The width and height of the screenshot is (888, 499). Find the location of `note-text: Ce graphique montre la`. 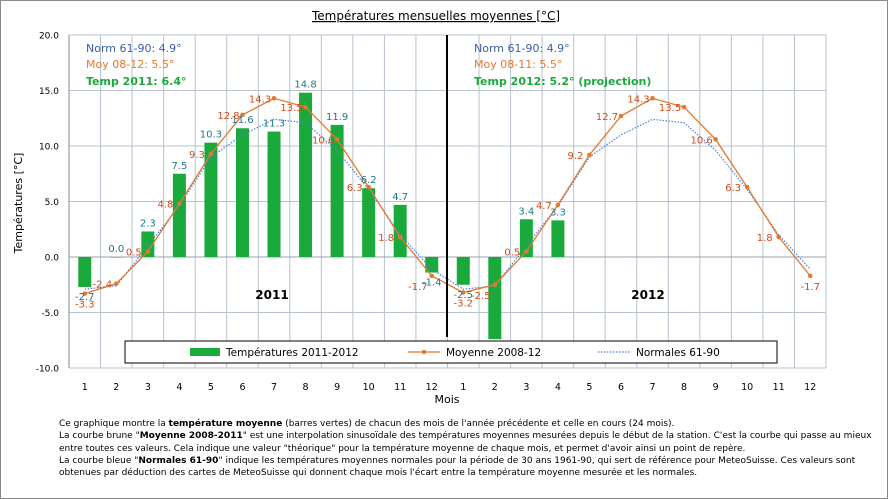

note-text: Ce graphique montre la is located at coordinates (114, 424).